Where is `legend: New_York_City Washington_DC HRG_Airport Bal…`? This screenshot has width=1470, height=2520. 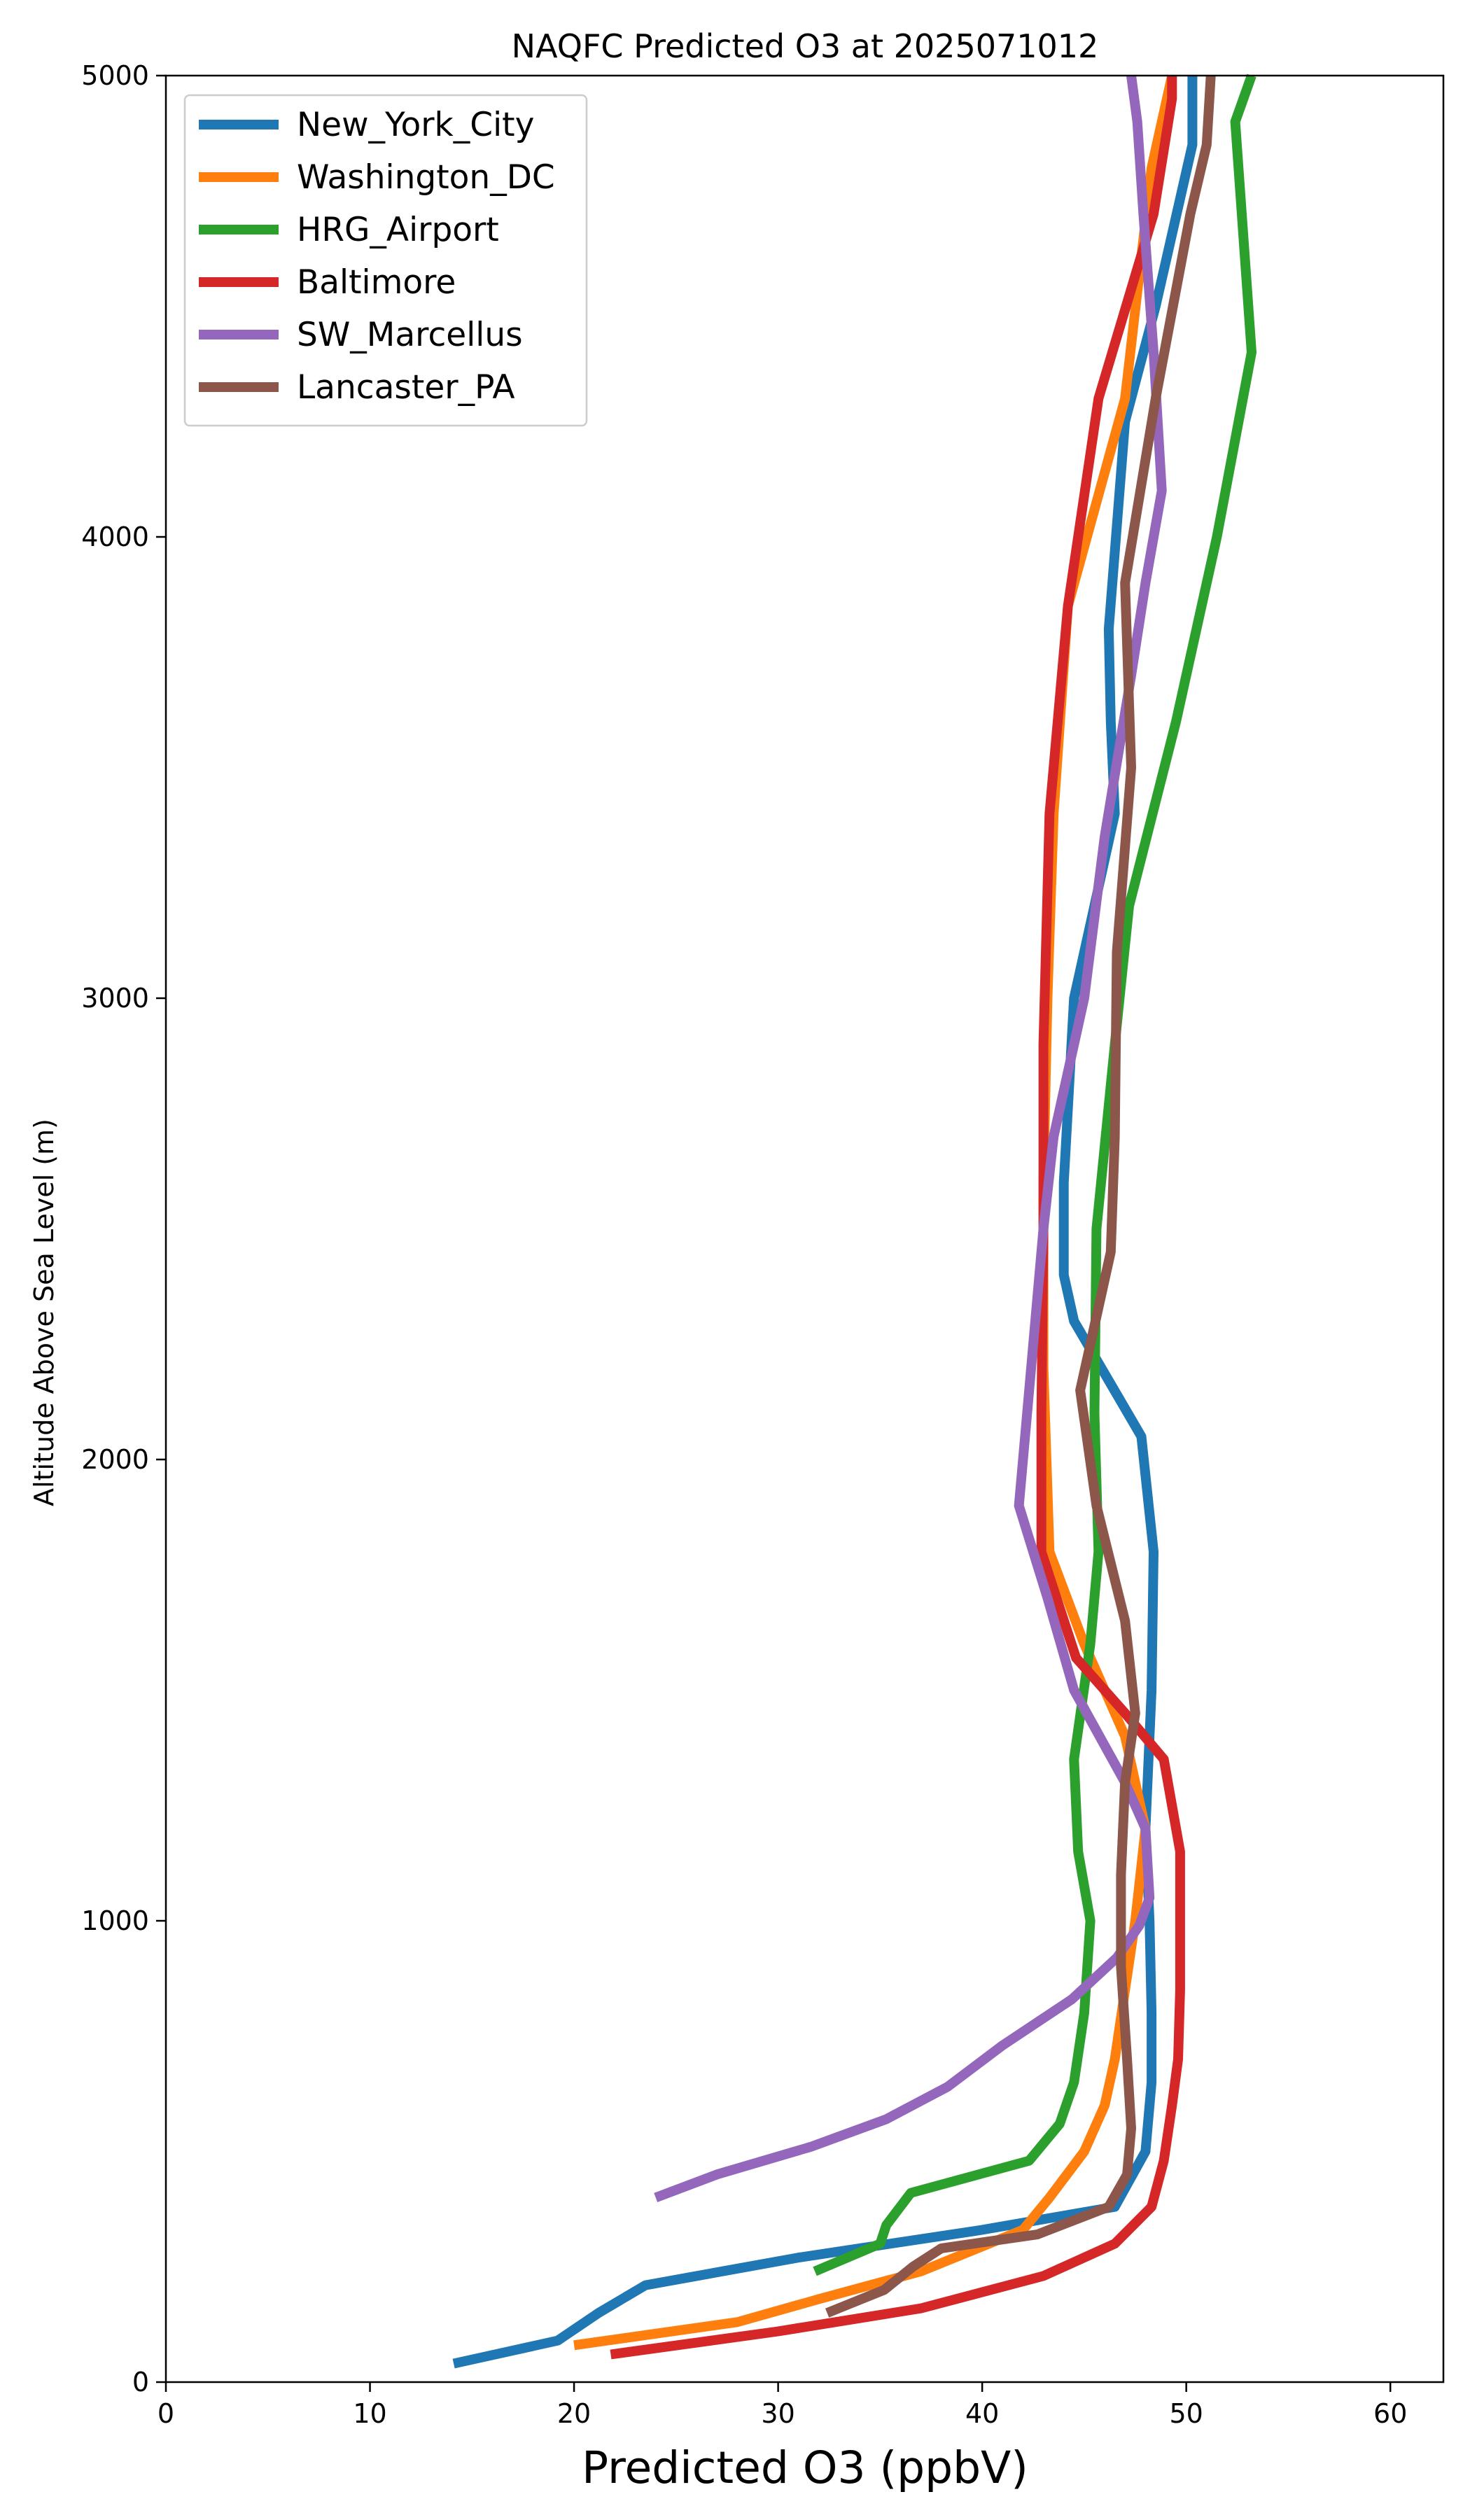 legend: New_York_City Washington_DC HRG_Airport Bal… is located at coordinates (385, 260).